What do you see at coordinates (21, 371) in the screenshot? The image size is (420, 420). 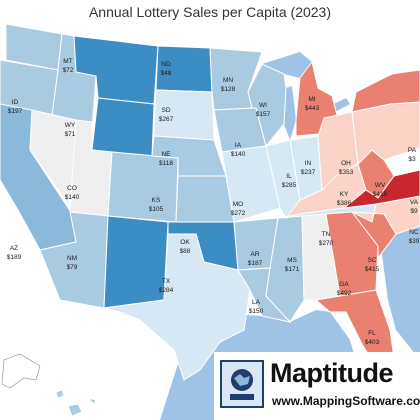 I see `alaska-outline` at bounding box center [21, 371].